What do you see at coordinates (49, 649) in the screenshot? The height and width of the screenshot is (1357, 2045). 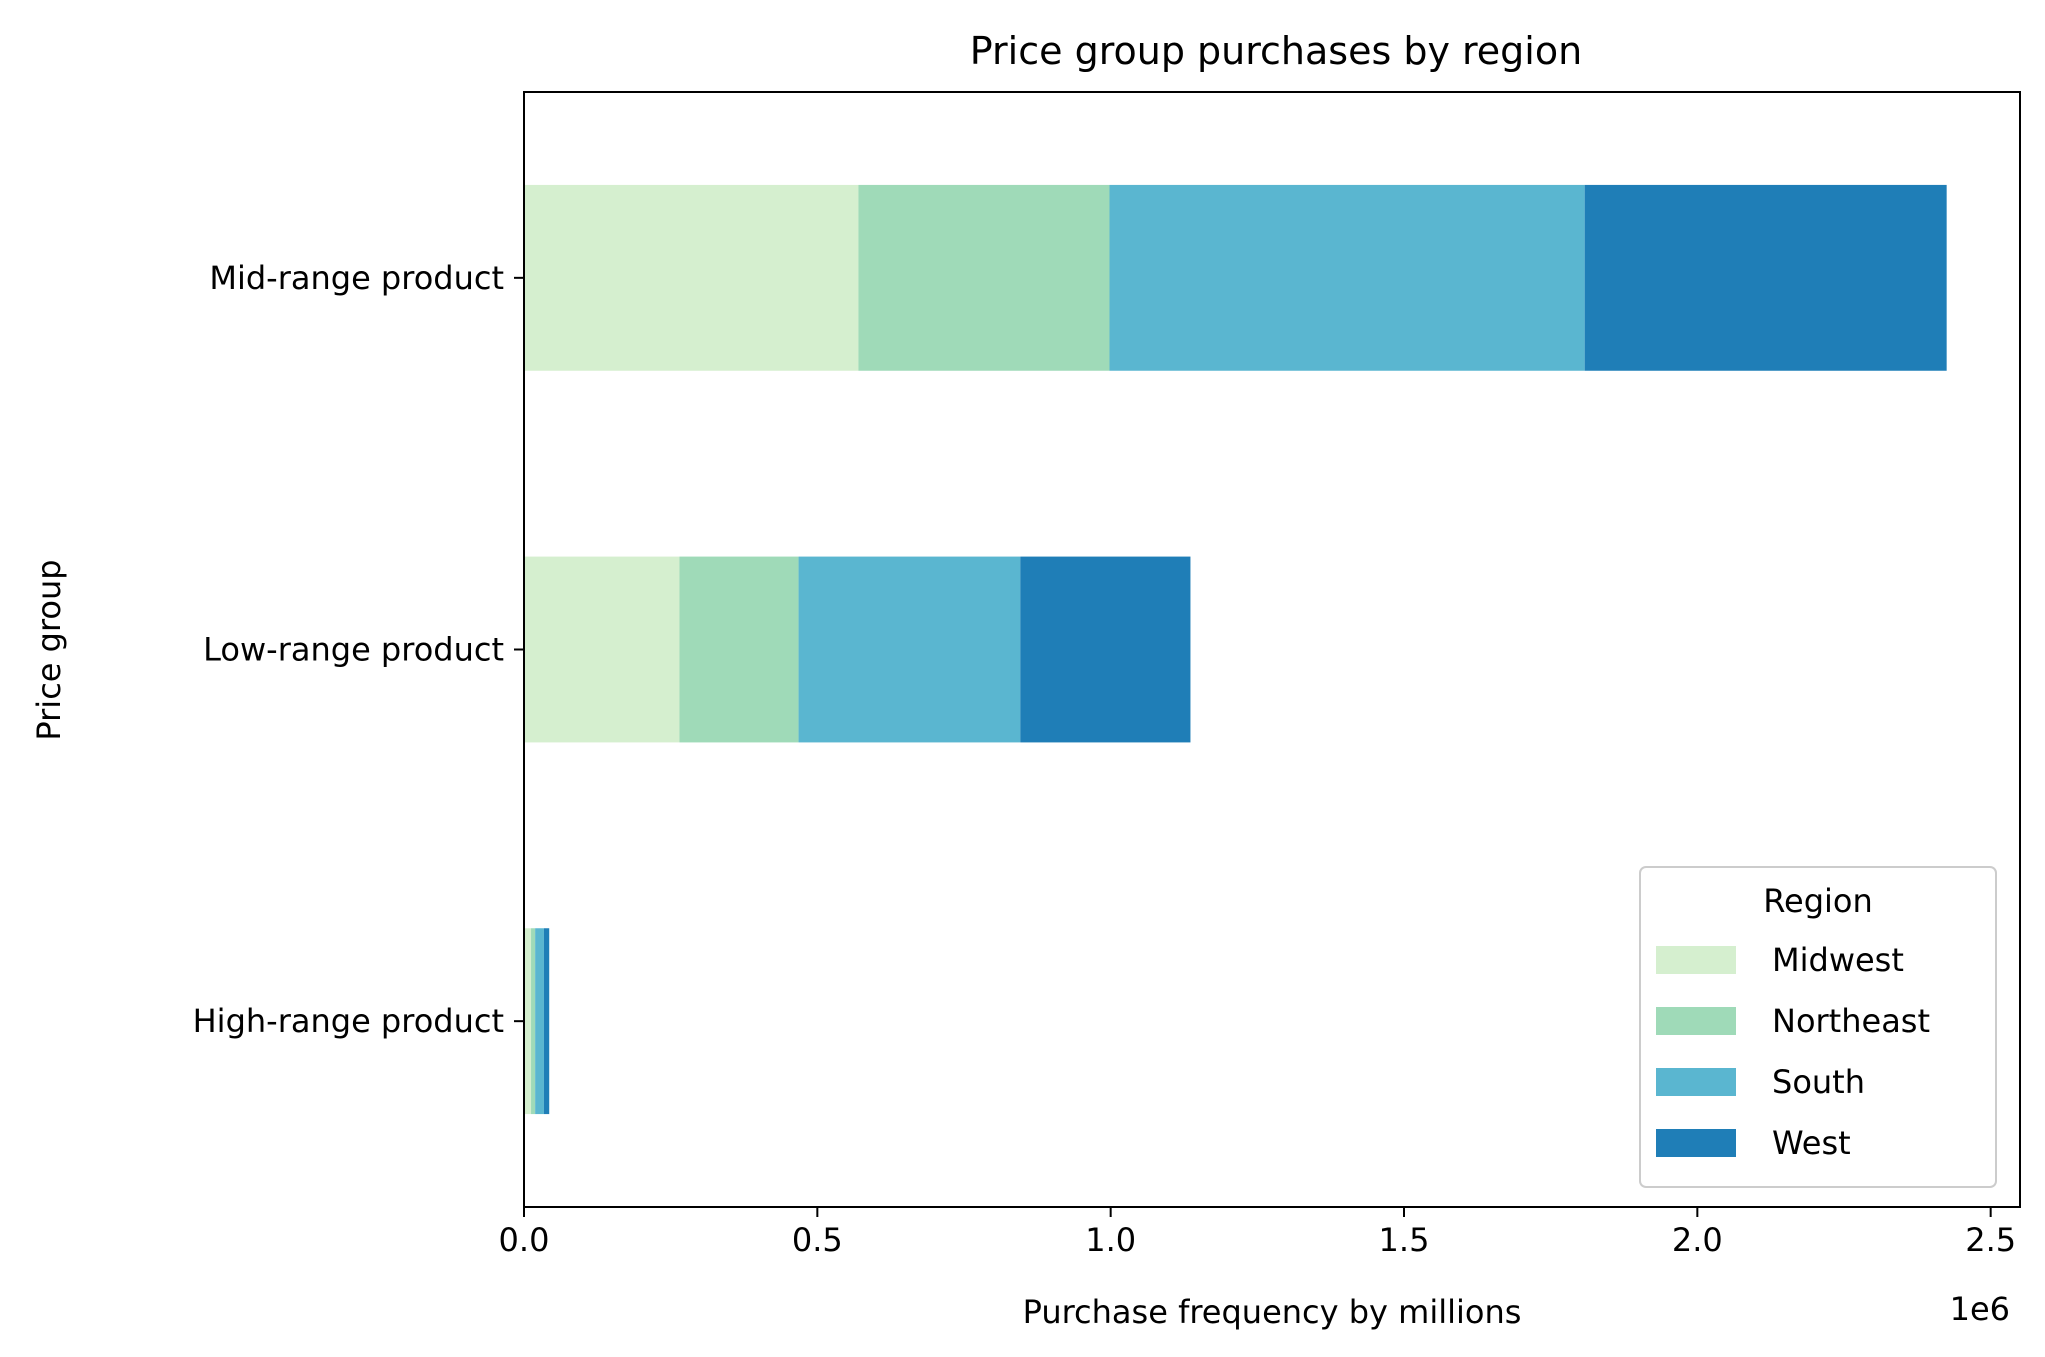 I see `y-axis-label: Price group` at bounding box center [49, 649].